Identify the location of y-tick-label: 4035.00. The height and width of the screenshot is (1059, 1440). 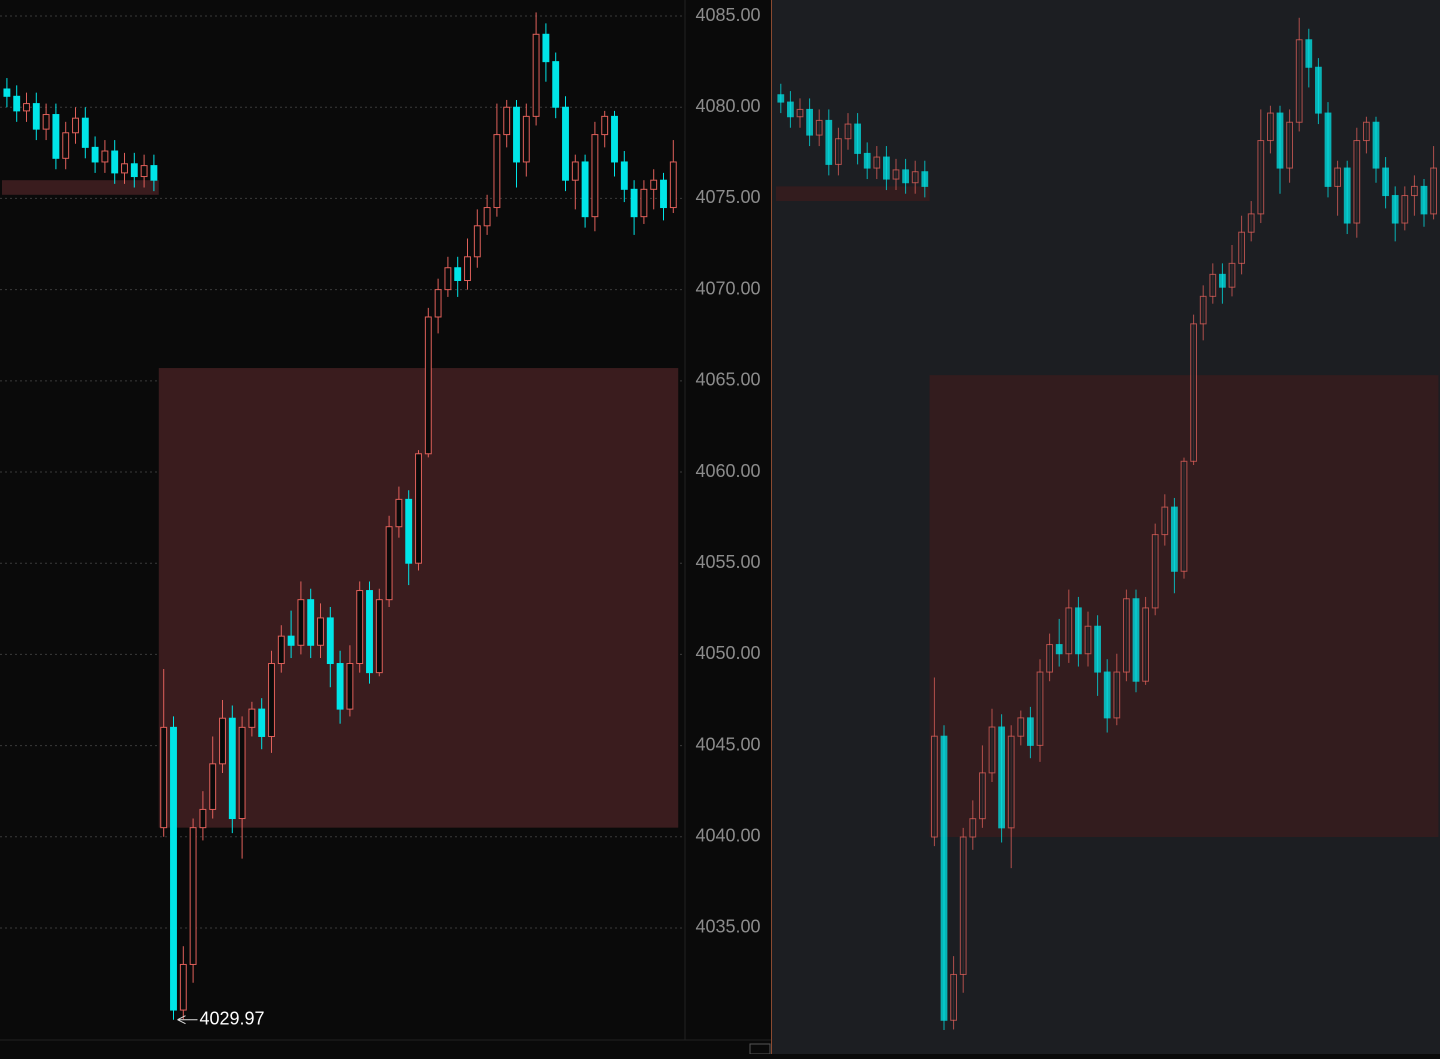
(727, 927).